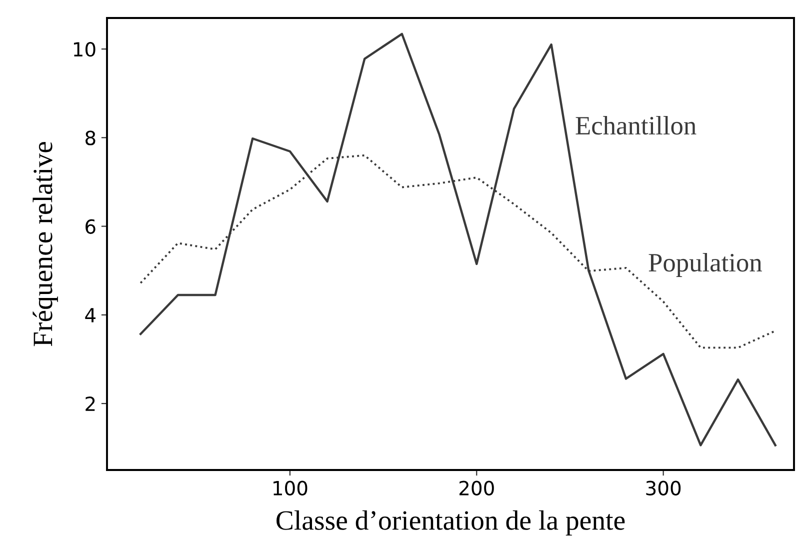 The height and width of the screenshot is (555, 797). Describe the element at coordinates (450, 523) in the screenshot. I see `x-axis-title: Classe d’orientation de la pente` at that location.